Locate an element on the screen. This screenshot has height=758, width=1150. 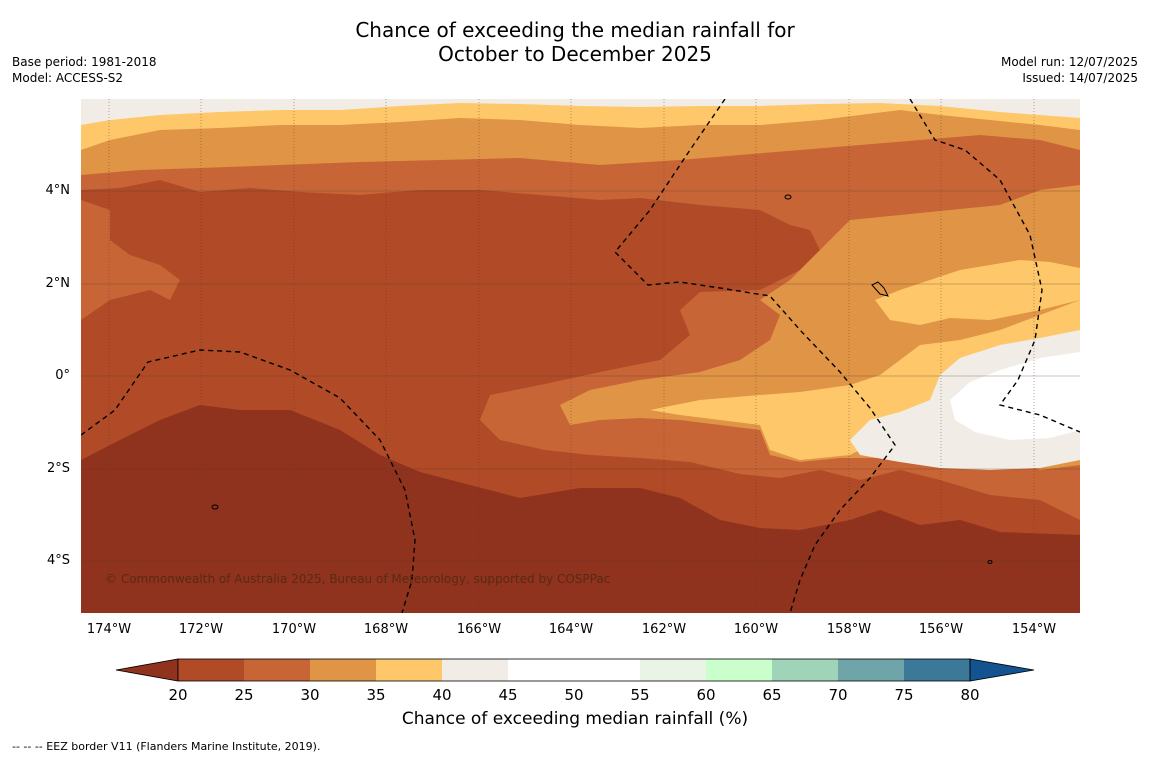
issued-date: Issued: 14/07/2025 is located at coordinates (1080, 78).